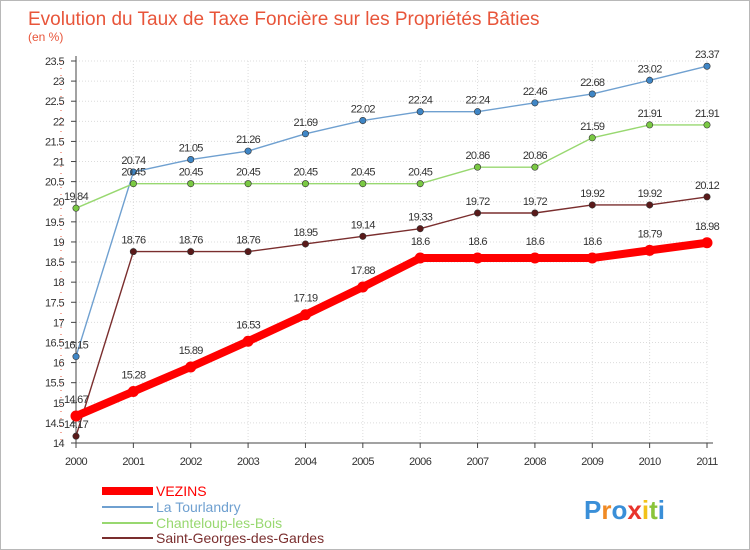 This screenshot has width=750, height=550. What do you see at coordinates (59, 122) in the screenshot?
I see `y-tick-label: 22` at bounding box center [59, 122].